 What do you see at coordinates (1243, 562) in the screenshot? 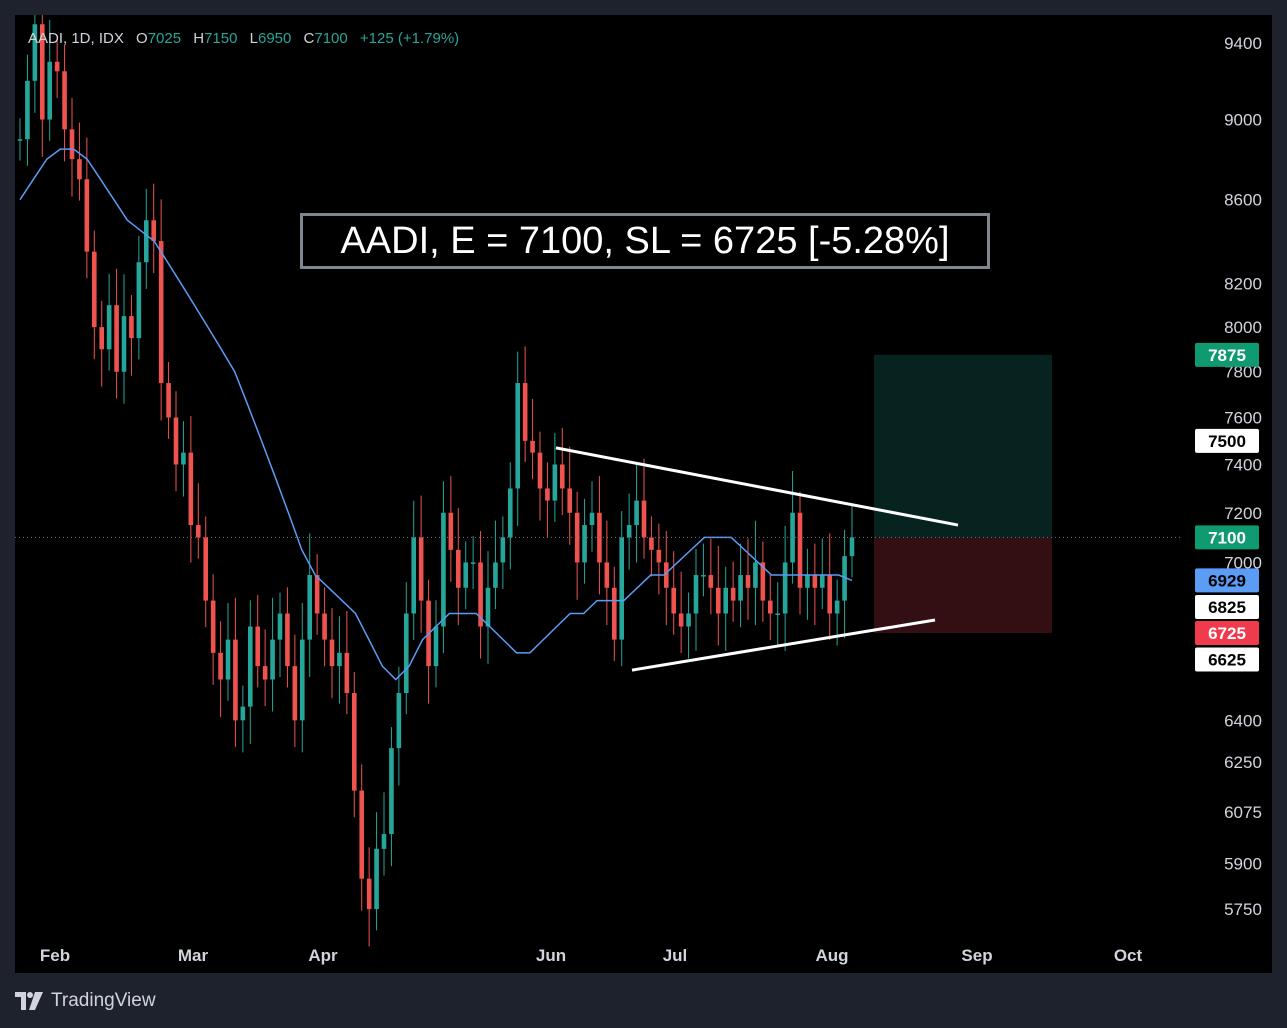
I see `y-tick-label: 7000` at bounding box center [1243, 562].